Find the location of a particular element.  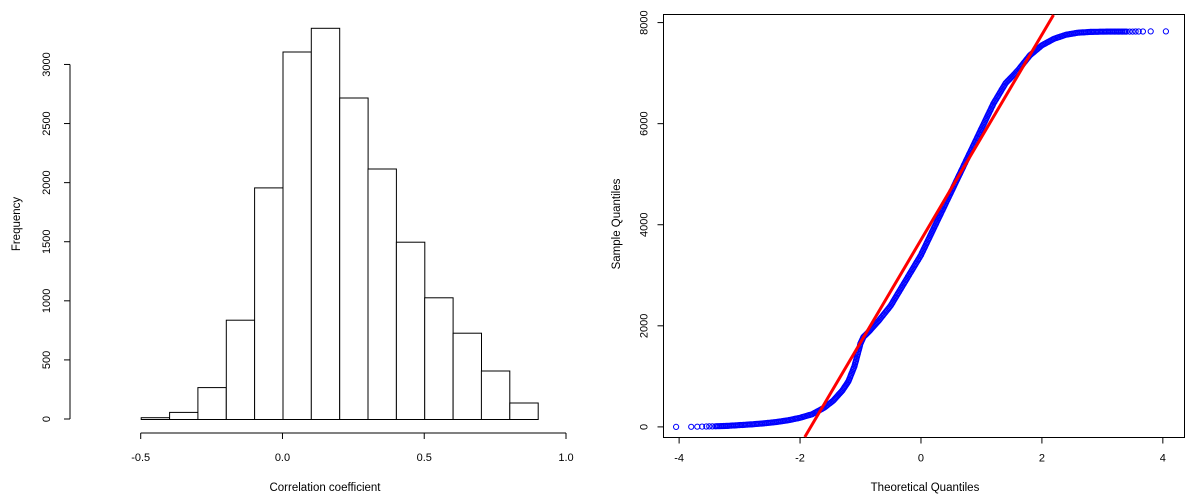

qq-y-axis-title: Sample Quantiles is located at coordinates (617, 223).